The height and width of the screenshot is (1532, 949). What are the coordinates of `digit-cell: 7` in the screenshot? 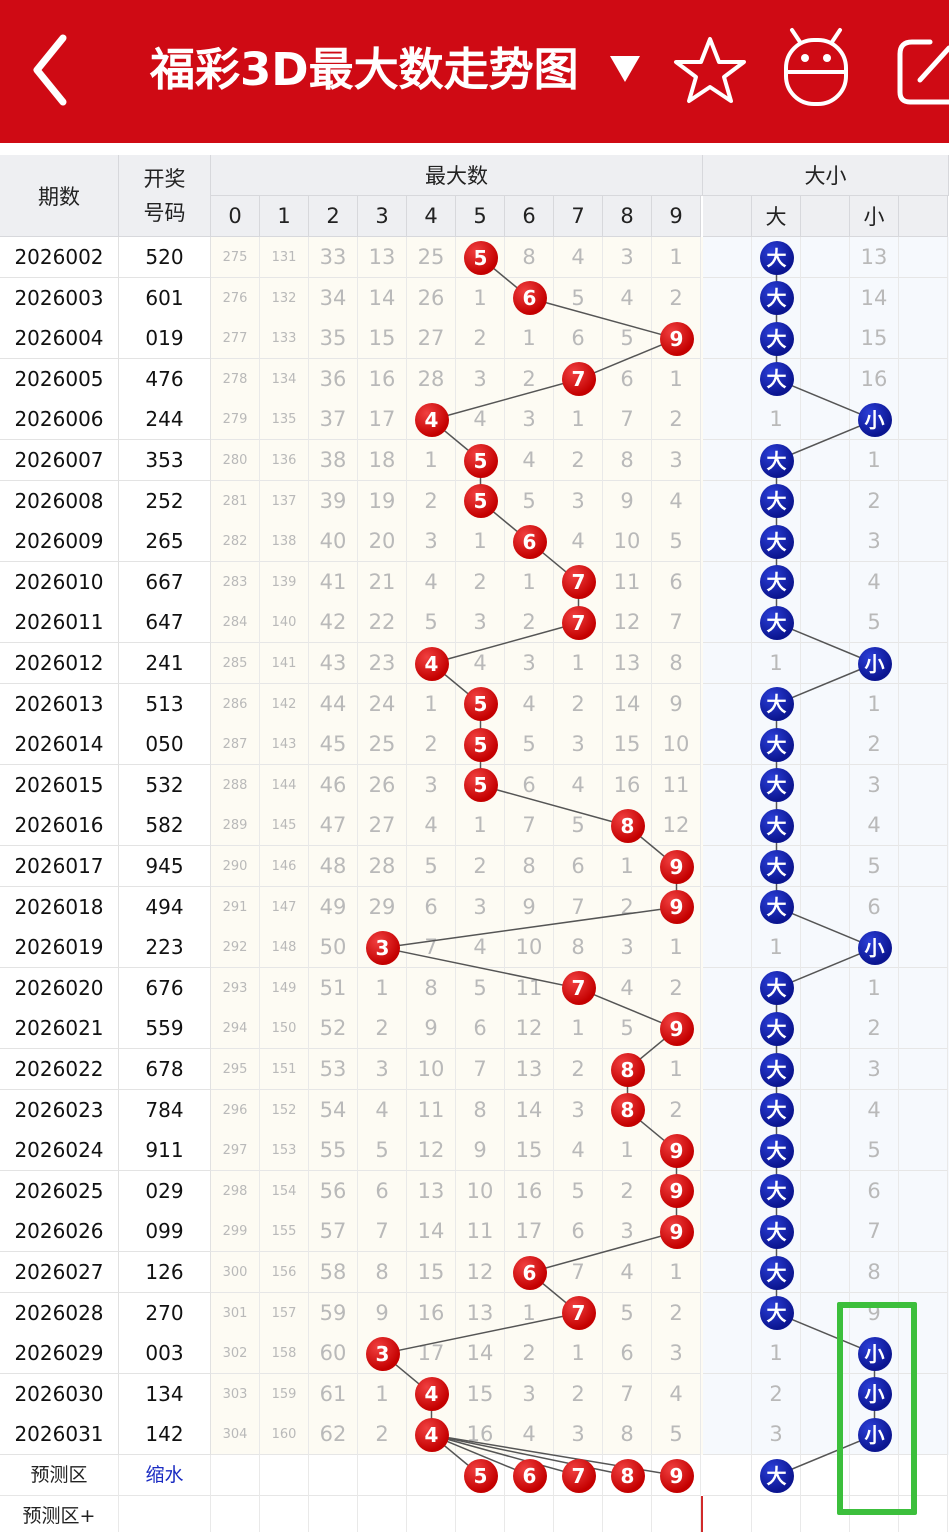 It's located at (382, 1232).